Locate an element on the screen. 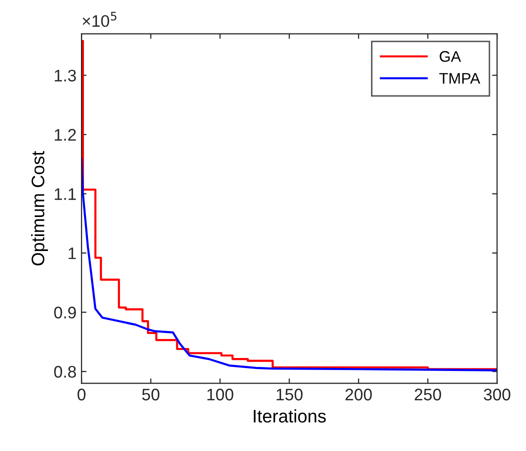 This screenshot has width=526, height=451. x-axis-title: Iterations is located at coordinates (290, 416).